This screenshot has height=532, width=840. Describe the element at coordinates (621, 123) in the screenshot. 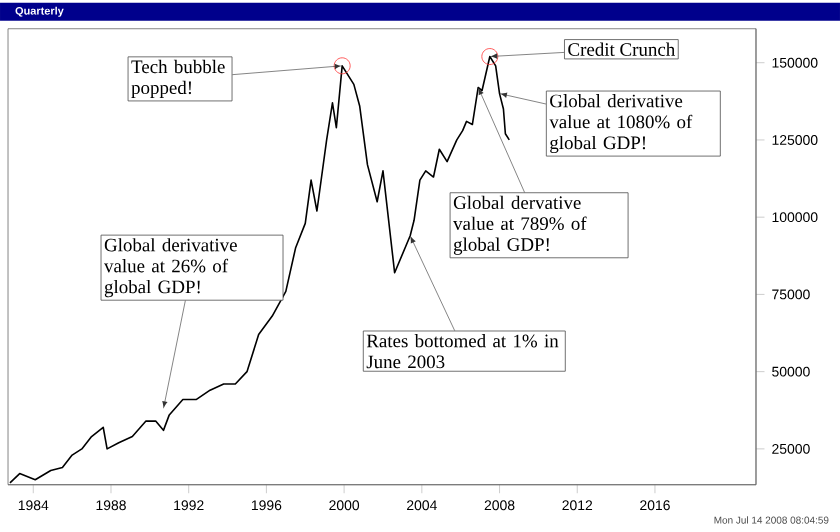

I see `annotation: Global derivative value at 1080% of global GDP!` at that location.